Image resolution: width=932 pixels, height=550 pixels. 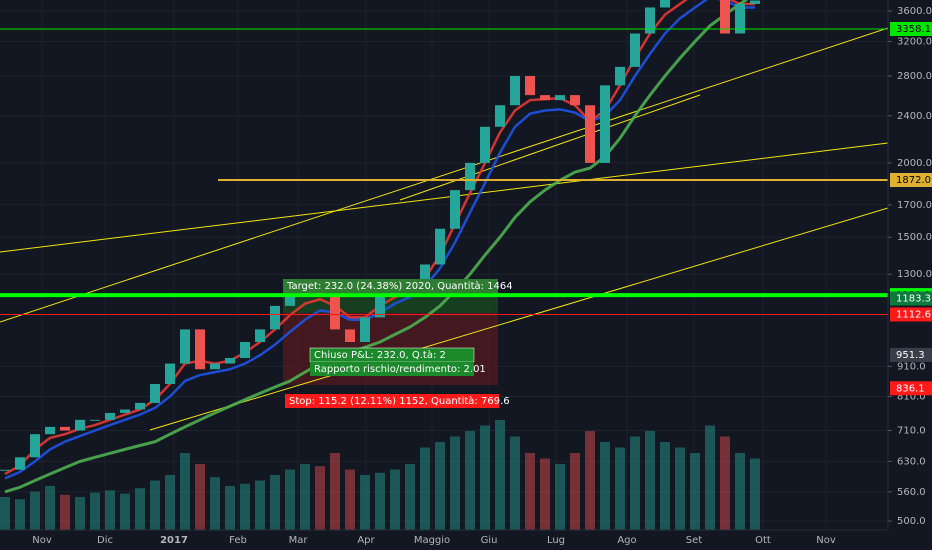 I want to click on y-tick-label: 560.0, so click(x=911, y=492).